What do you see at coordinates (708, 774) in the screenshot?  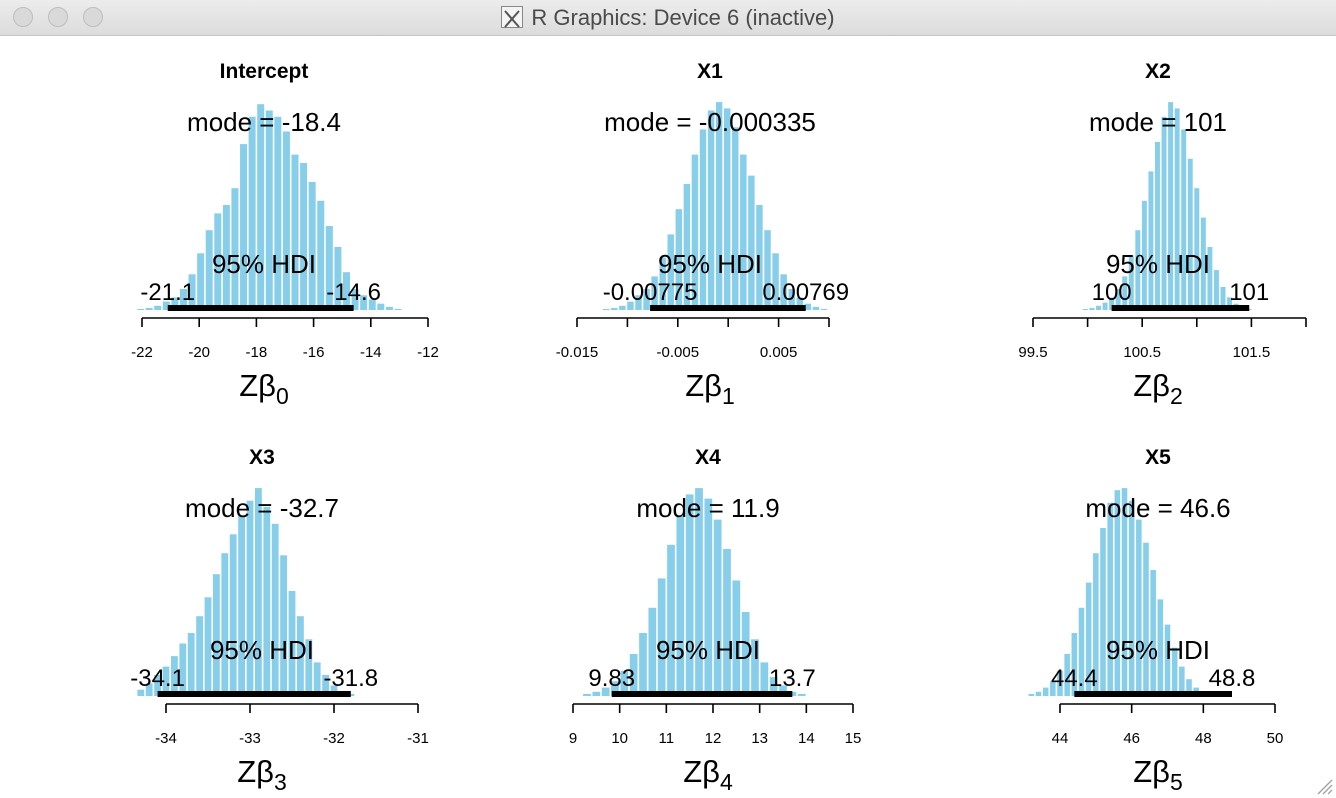 I see `x-axis-label: Zβ4` at bounding box center [708, 774].